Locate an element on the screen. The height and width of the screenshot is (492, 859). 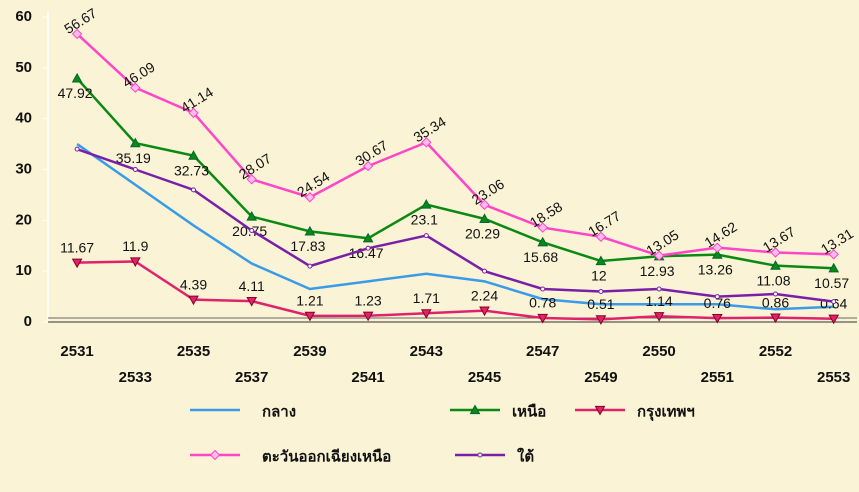
value-label: 41.14 is located at coordinates (197, 100).